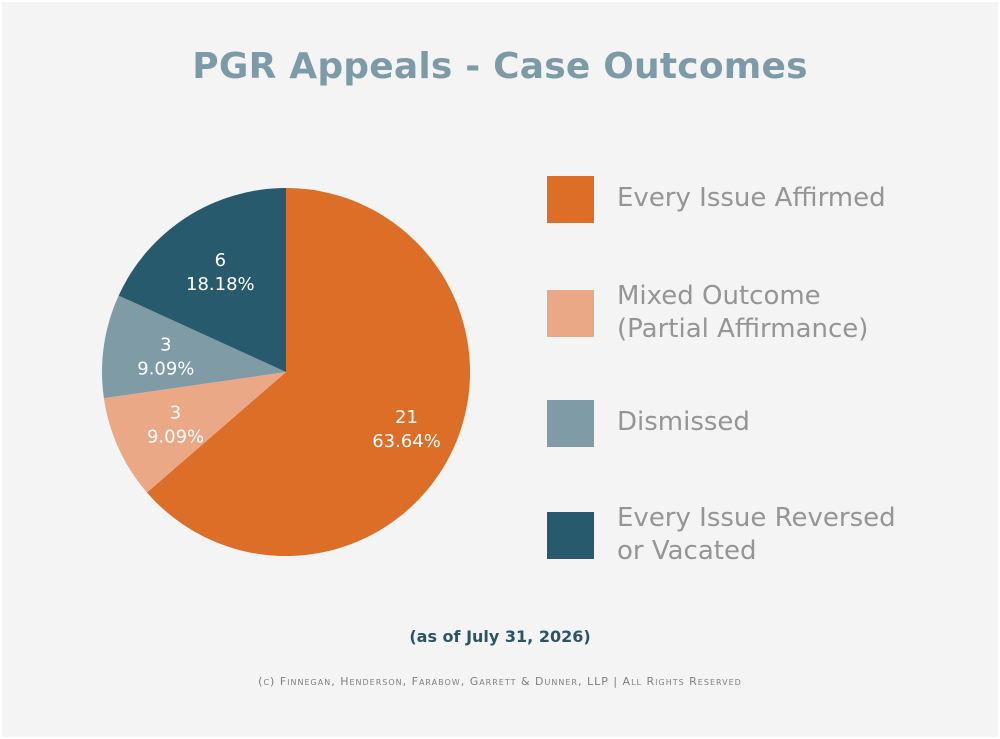 Image resolution: width=1000 pixels, height=739 pixels. Describe the element at coordinates (570, 535) in the screenshot. I see `legend-swatch-reversed` at that location.